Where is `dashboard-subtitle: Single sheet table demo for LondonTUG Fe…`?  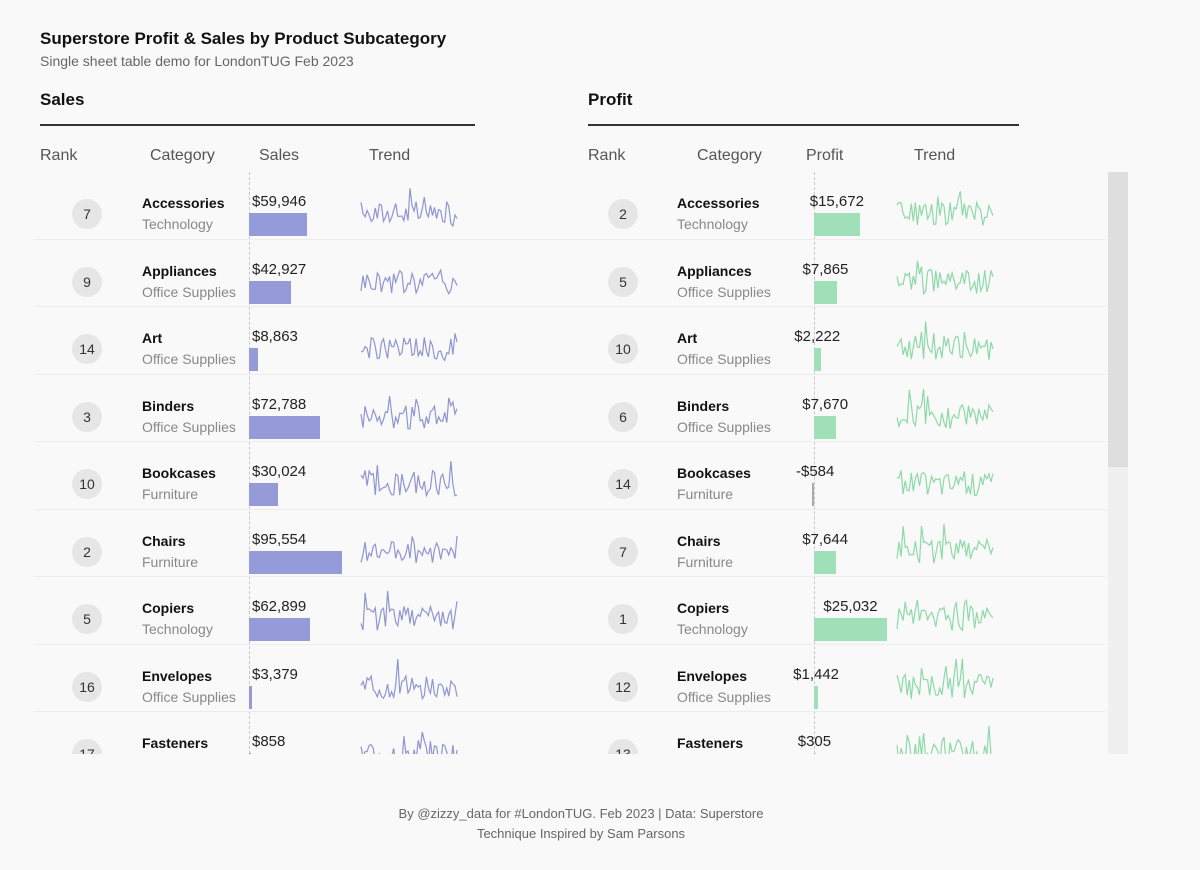 dashboard-subtitle: Single sheet table demo for LondonTUG Fe… is located at coordinates (197, 61).